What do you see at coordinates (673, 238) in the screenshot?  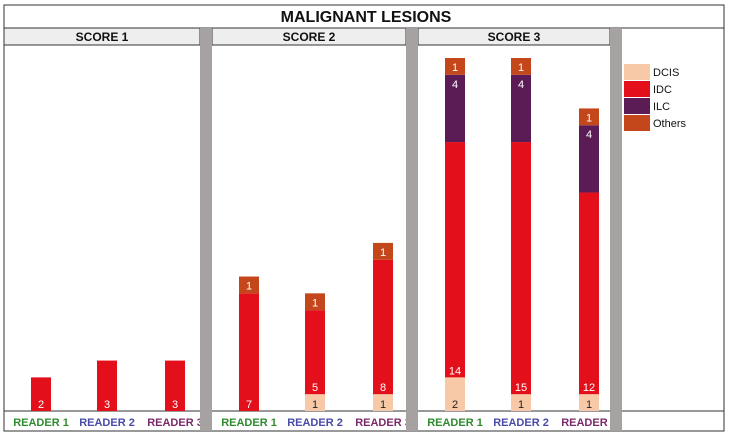 I see `legend: DCIS IDC ILC Others` at bounding box center [673, 238].